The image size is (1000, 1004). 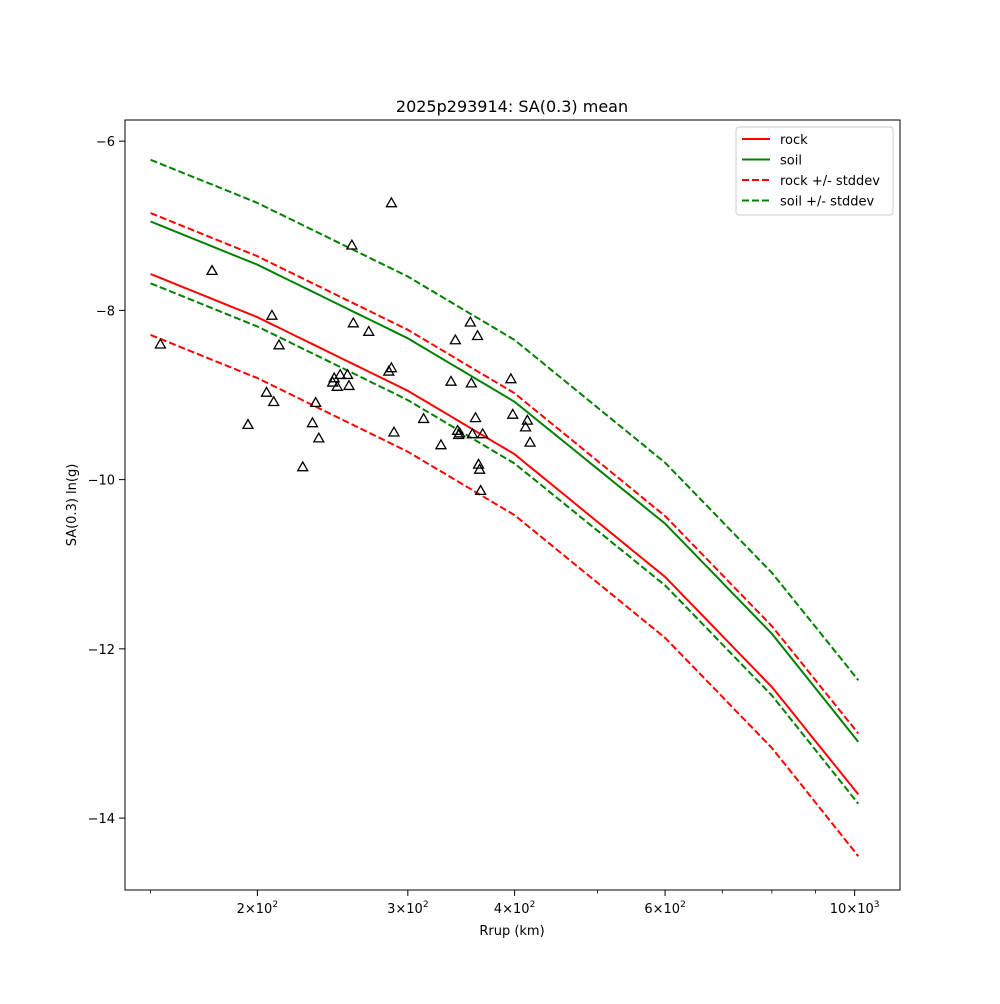 I want to click on y-tick-label: −6, so click(x=105, y=142).